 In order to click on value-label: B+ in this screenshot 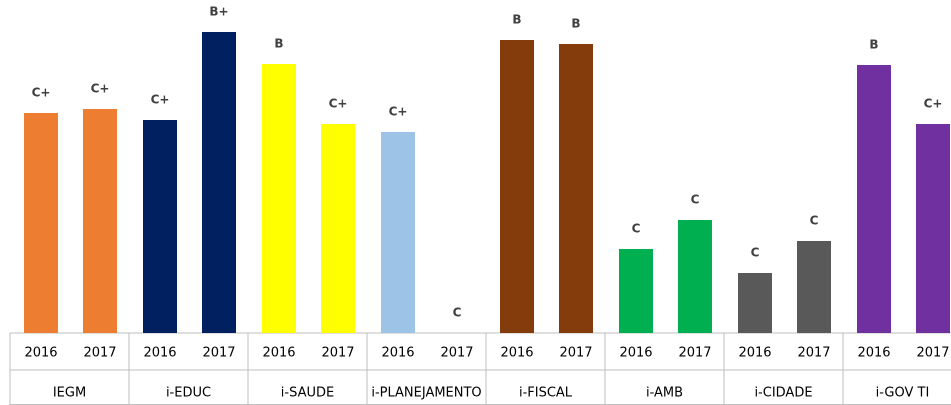, I will do `click(218, 12)`.